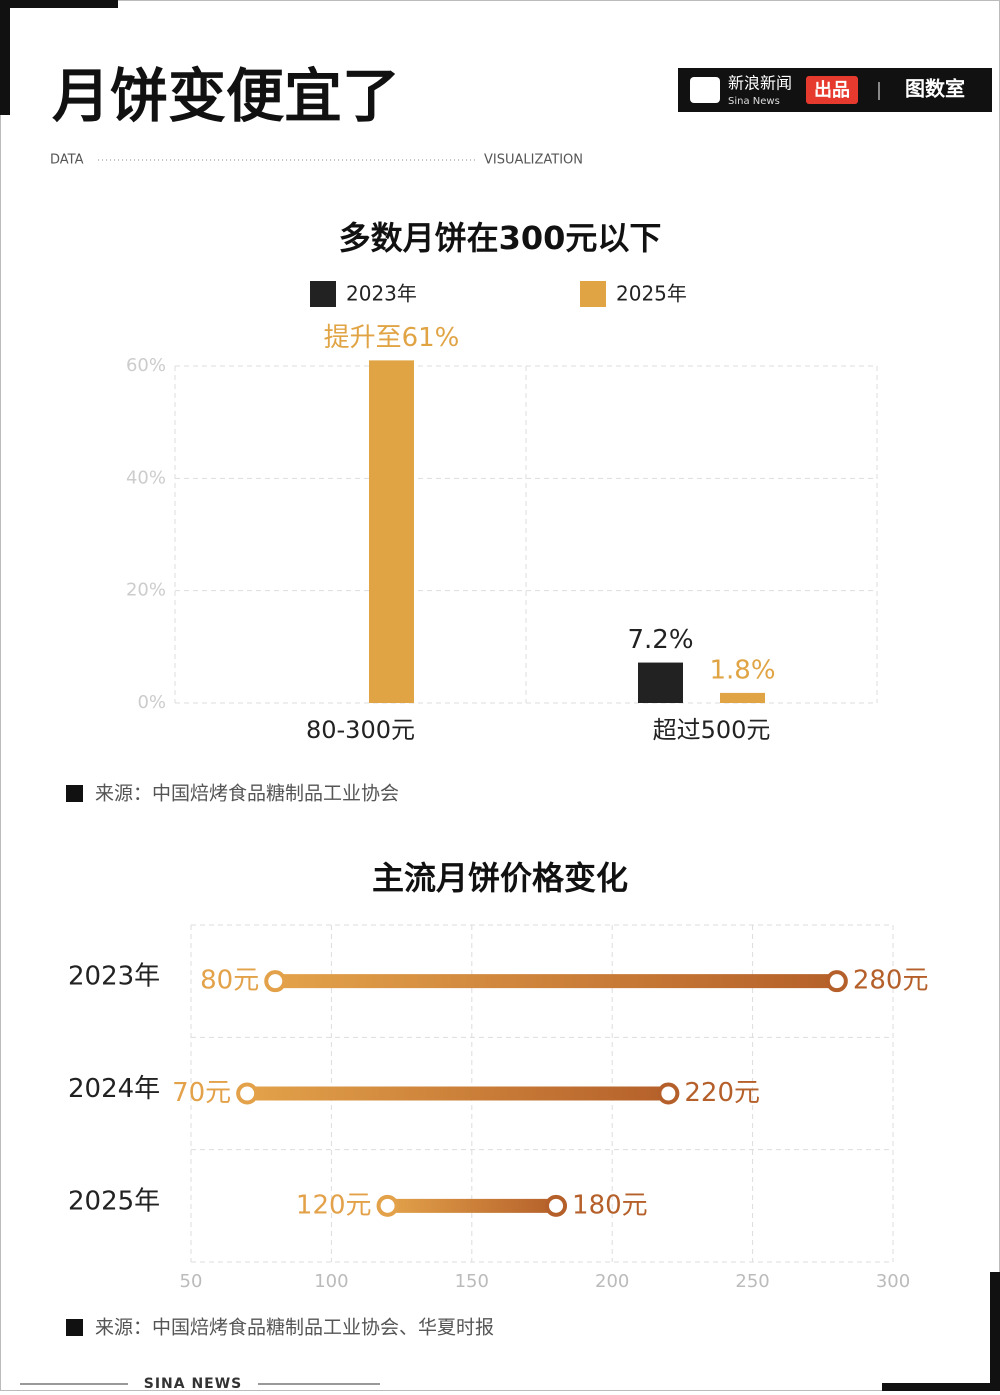 Image resolution: width=1000 pixels, height=1395 pixels. I want to click on produced: 出品, so click(832, 90).